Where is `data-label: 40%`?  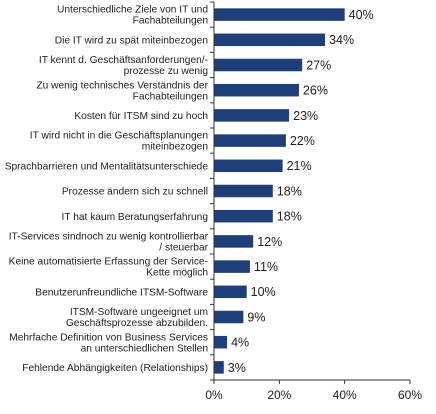 data-label: 40% is located at coordinates (361, 15).